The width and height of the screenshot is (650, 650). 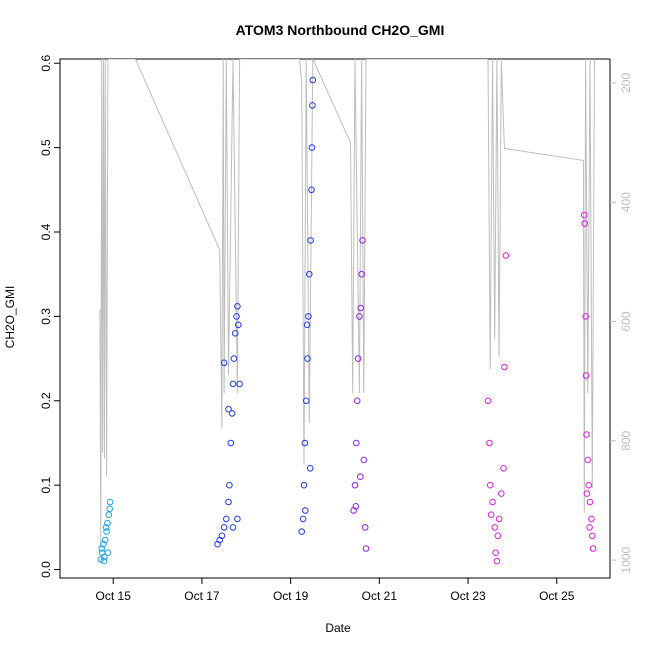 What do you see at coordinates (46, 316) in the screenshot?
I see `y-tick-label: 0.3` at bounding box center [46, 316].